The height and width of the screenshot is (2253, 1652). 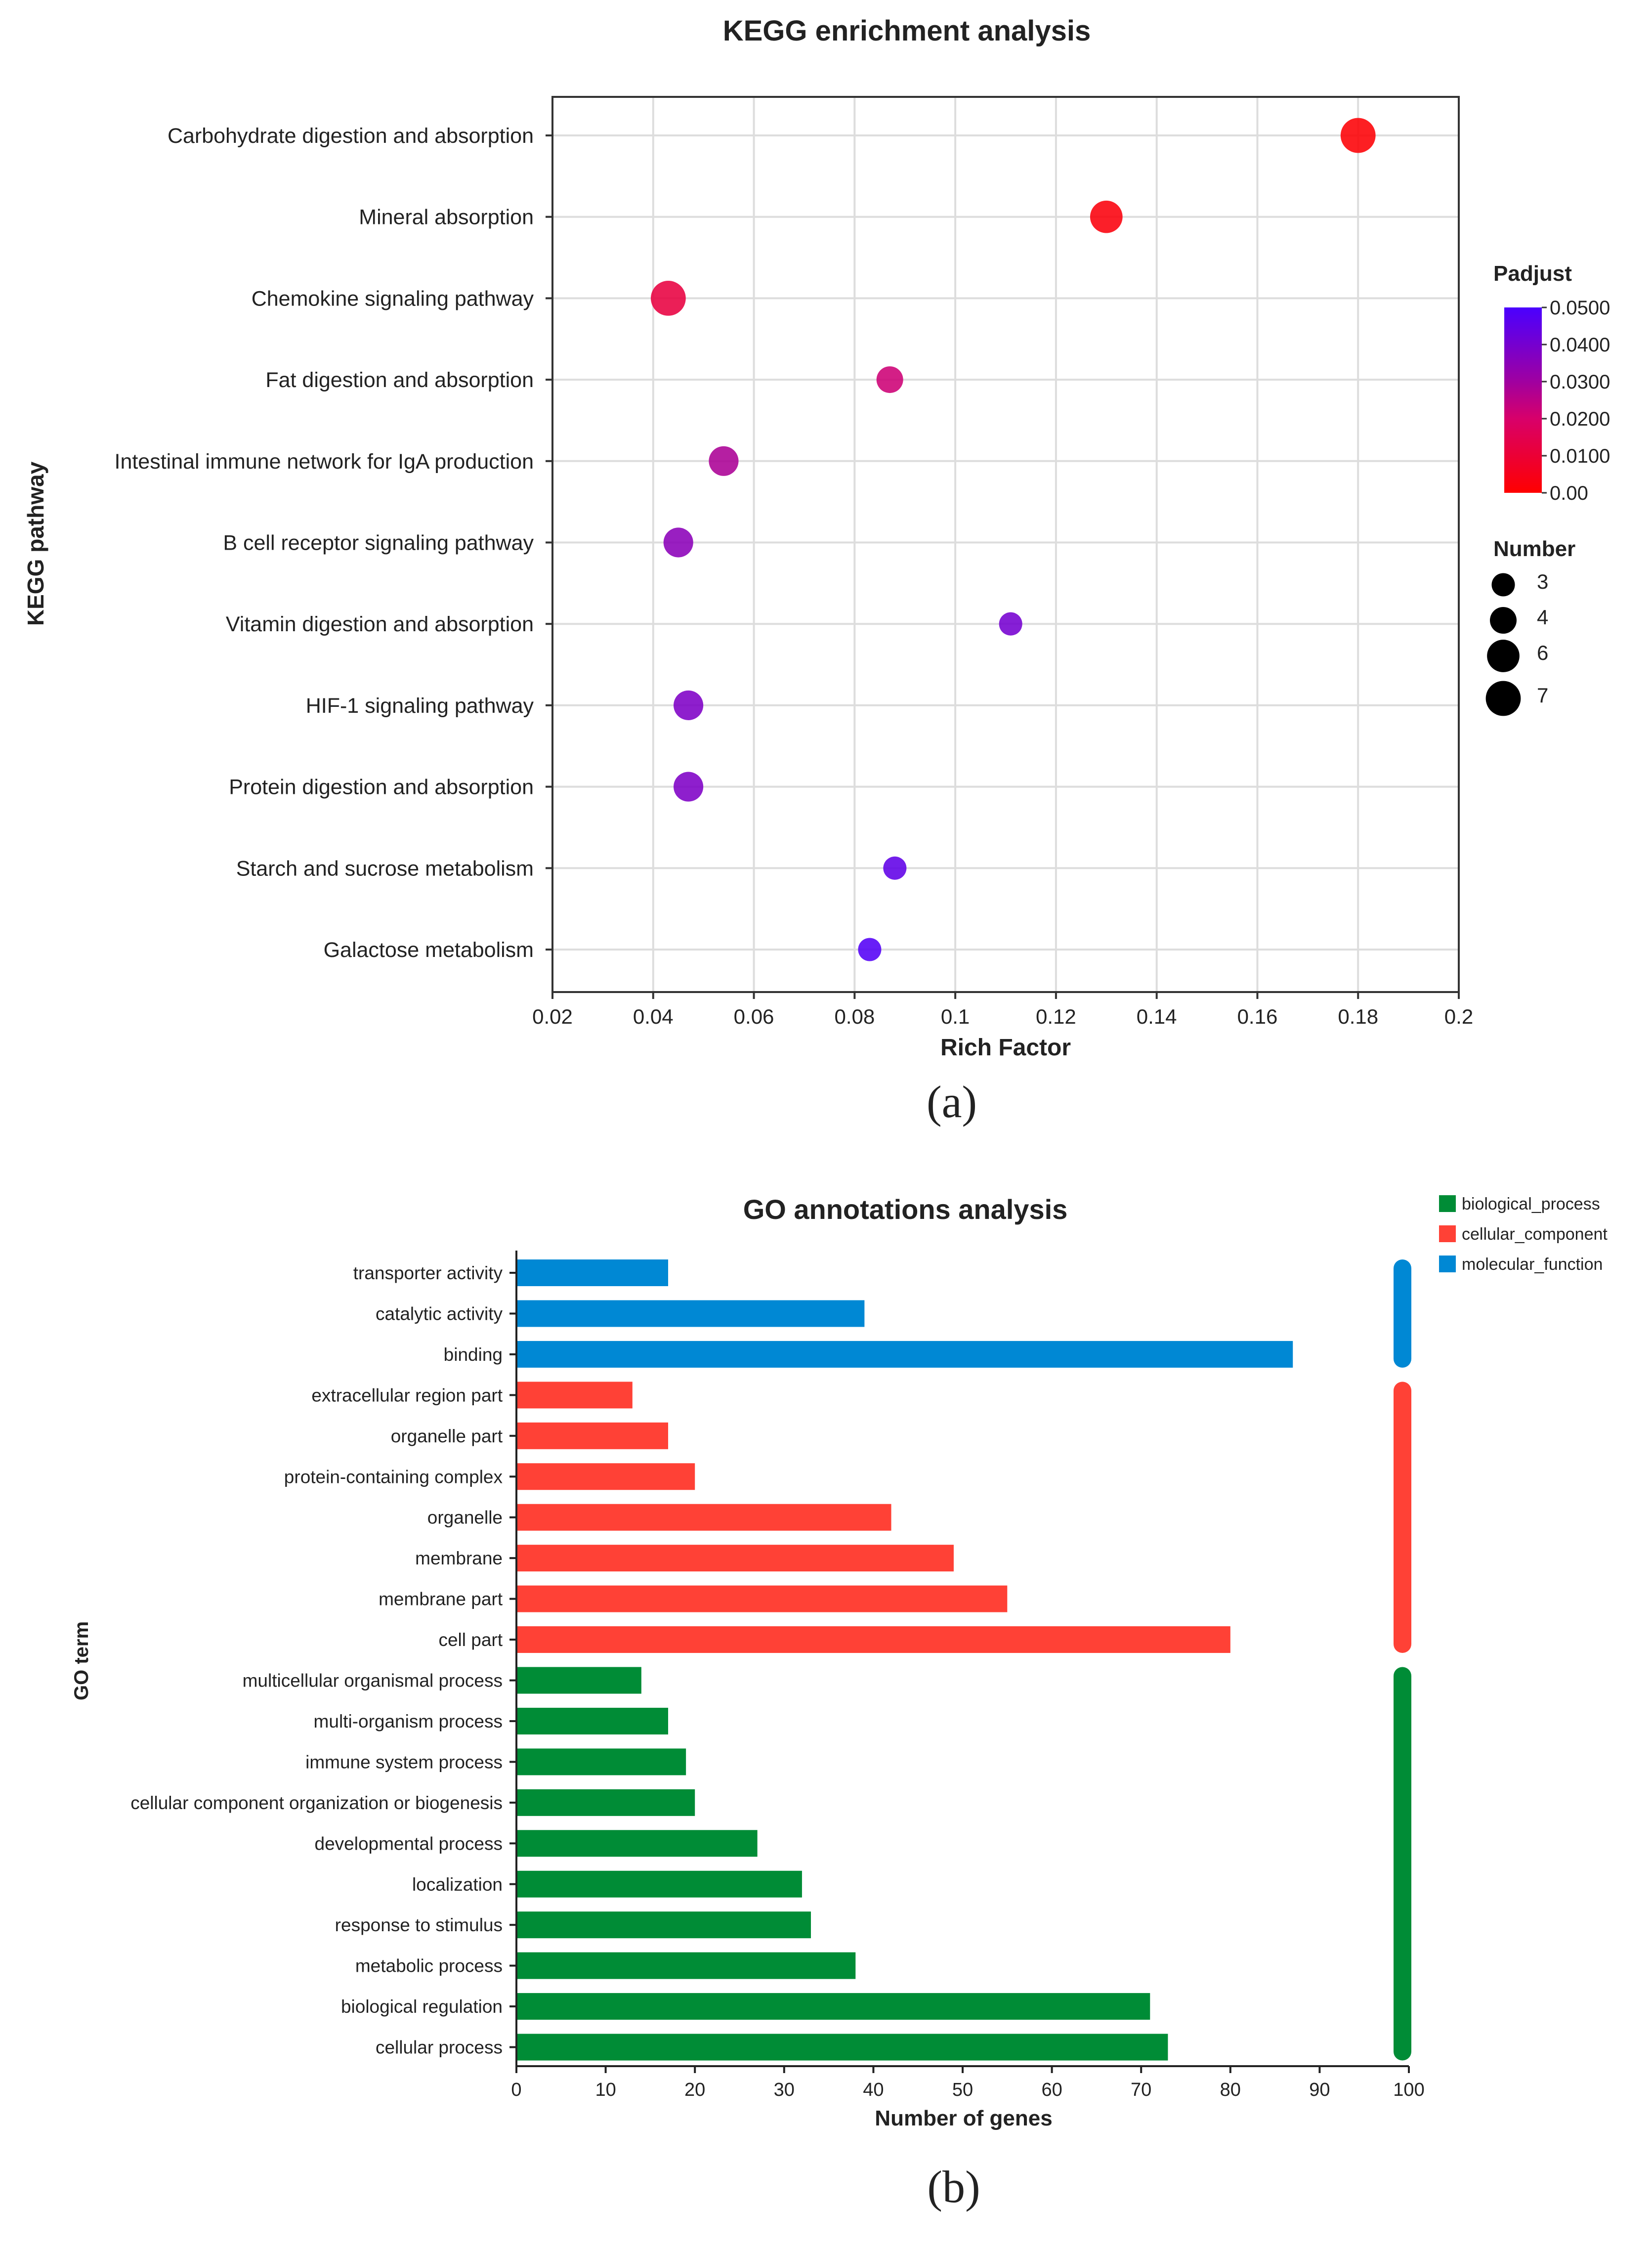 I want to click on colorbar-tick-label: 0.0500, so click(x=1580, y=308).